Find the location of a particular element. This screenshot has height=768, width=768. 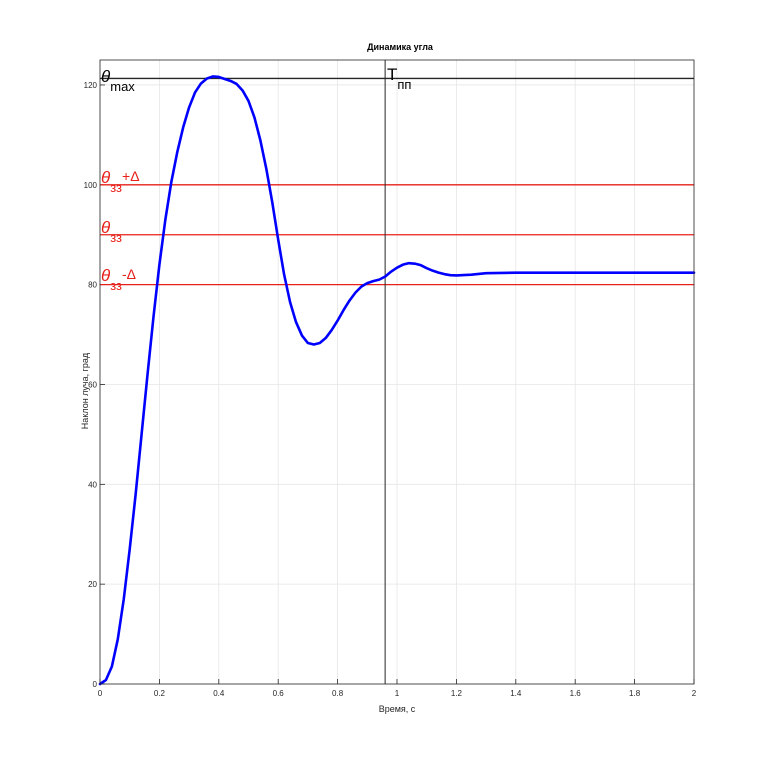

x-tick-label: 2 is located at coordinates (694, 693).